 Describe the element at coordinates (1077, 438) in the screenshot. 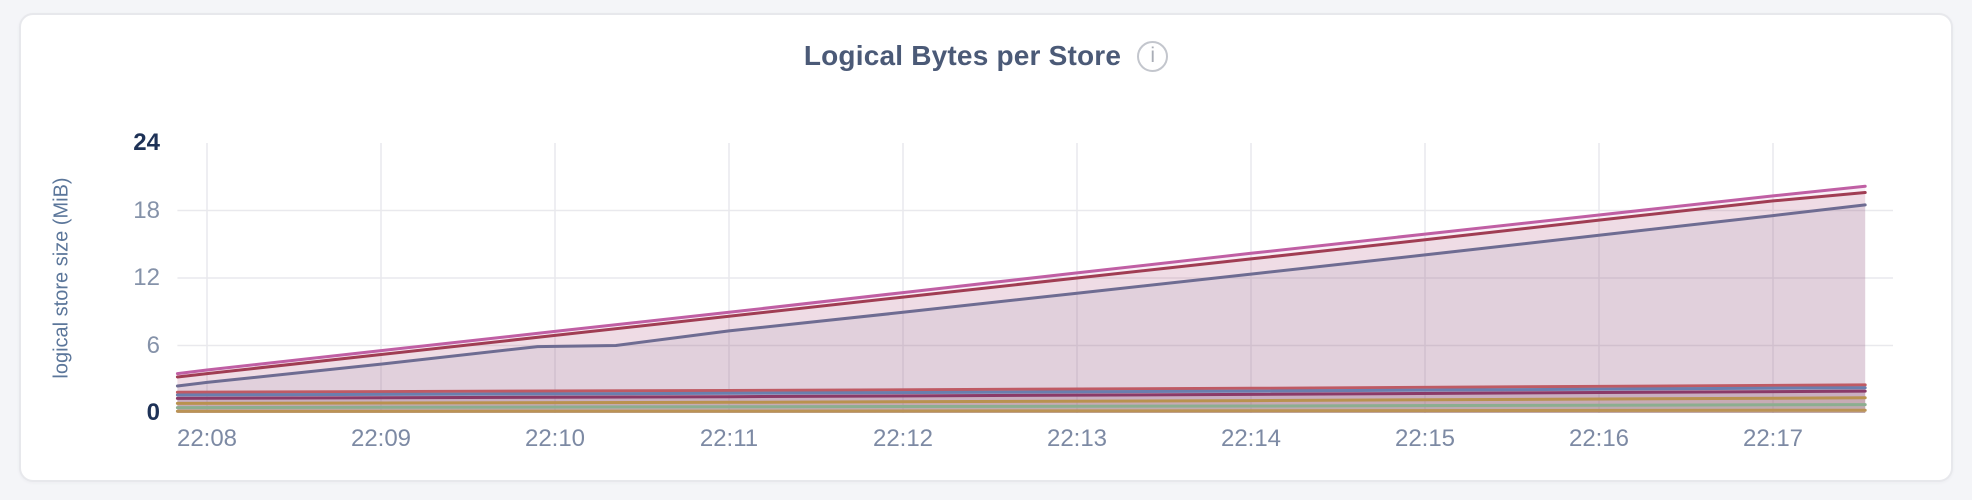

I see `x-tick-label: 22:13` at that location.